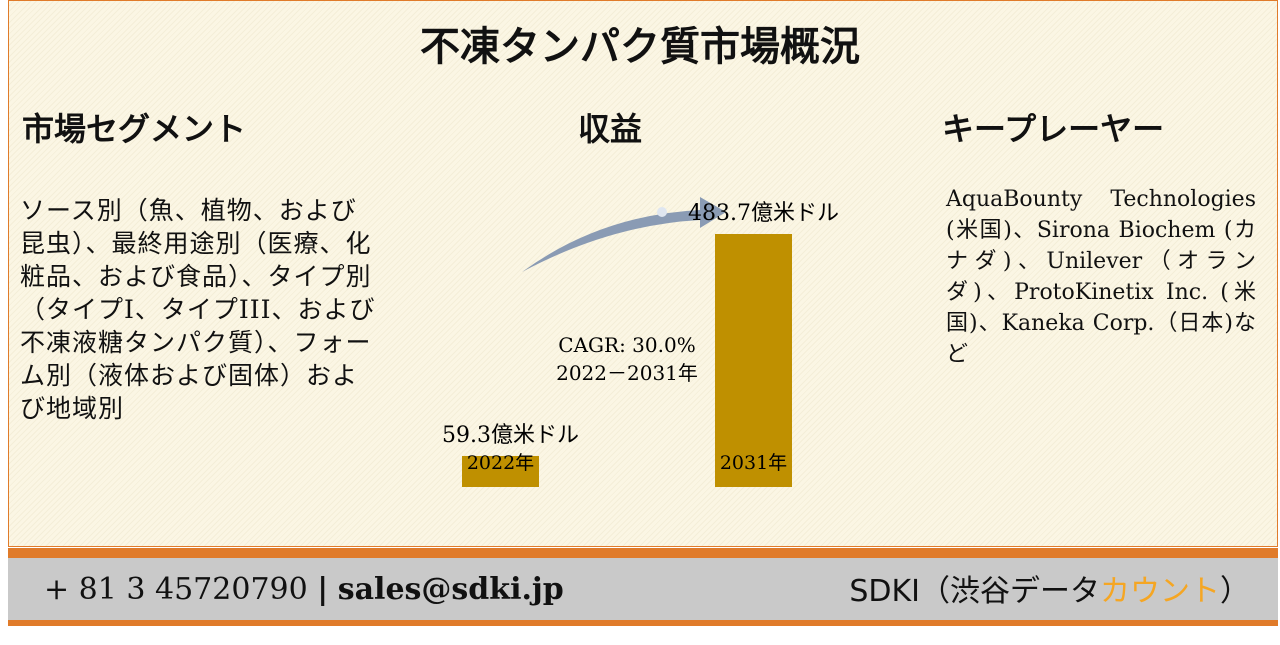  What do you see at coordinates (662, 212) in the screenshot?
I see `arrow-dot` at bounding box center [662, 212].